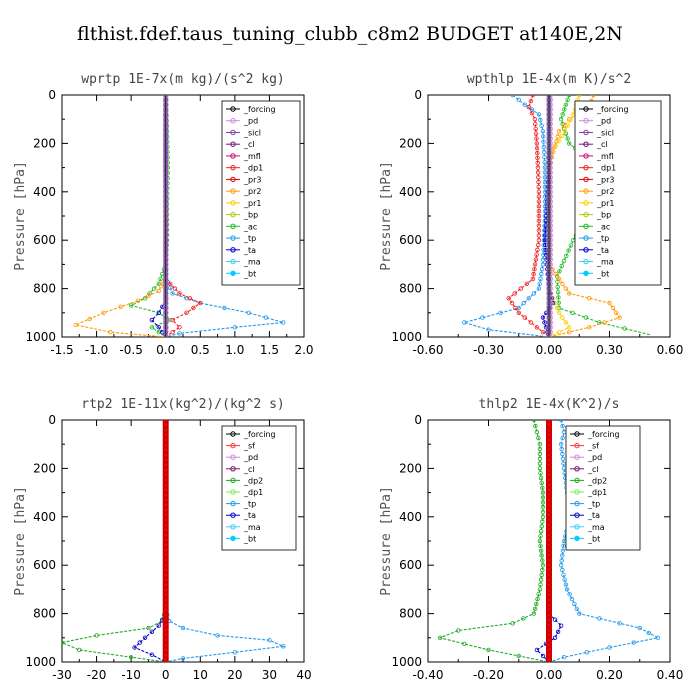 This screenshot has width=700, height=700. Describe the element at coordinates (593, 446) in the screenshot. I see `legend-label: _sf` at that location.